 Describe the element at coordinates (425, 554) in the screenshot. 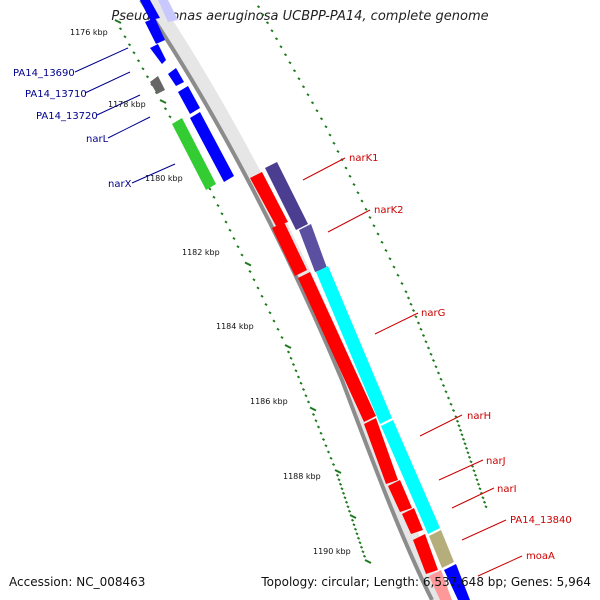

I see `gene-moaA` at that location.